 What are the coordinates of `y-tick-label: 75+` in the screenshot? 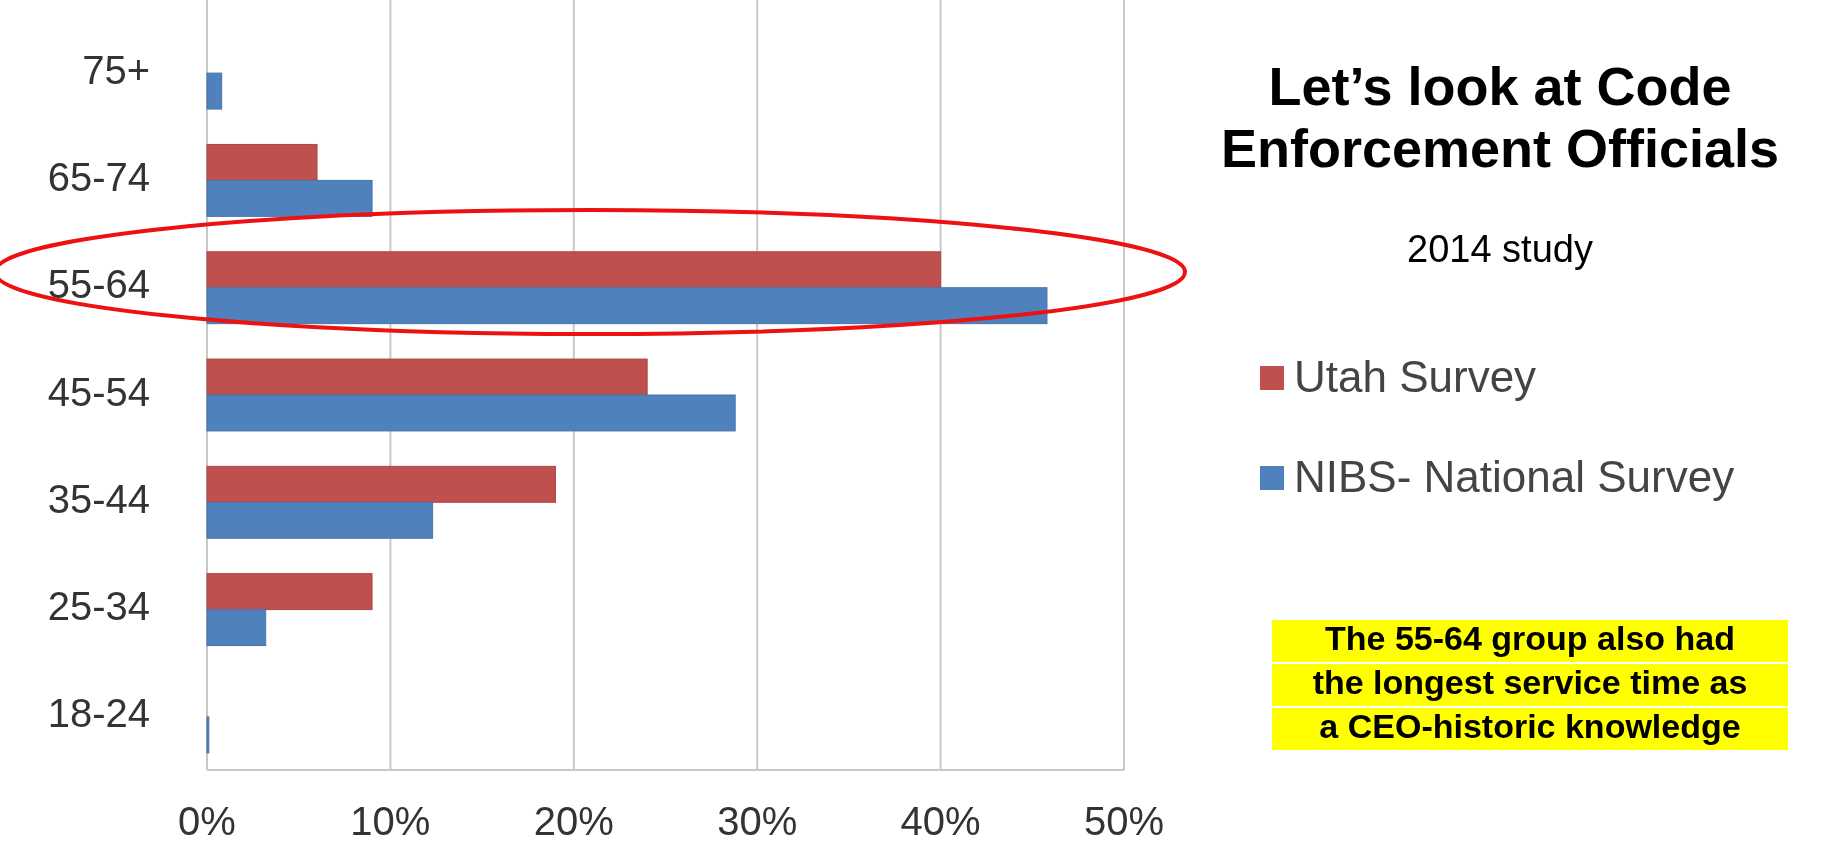 It's located at (116, 69).